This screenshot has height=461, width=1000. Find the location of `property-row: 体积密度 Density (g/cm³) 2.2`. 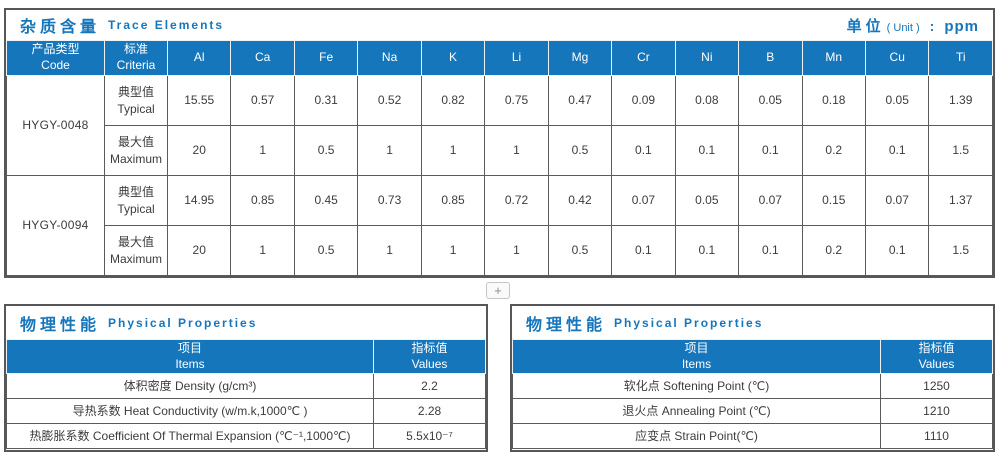

property-row: 体积密度 Density (g/cm³) 2.2 is located at coordinates (246, 386).